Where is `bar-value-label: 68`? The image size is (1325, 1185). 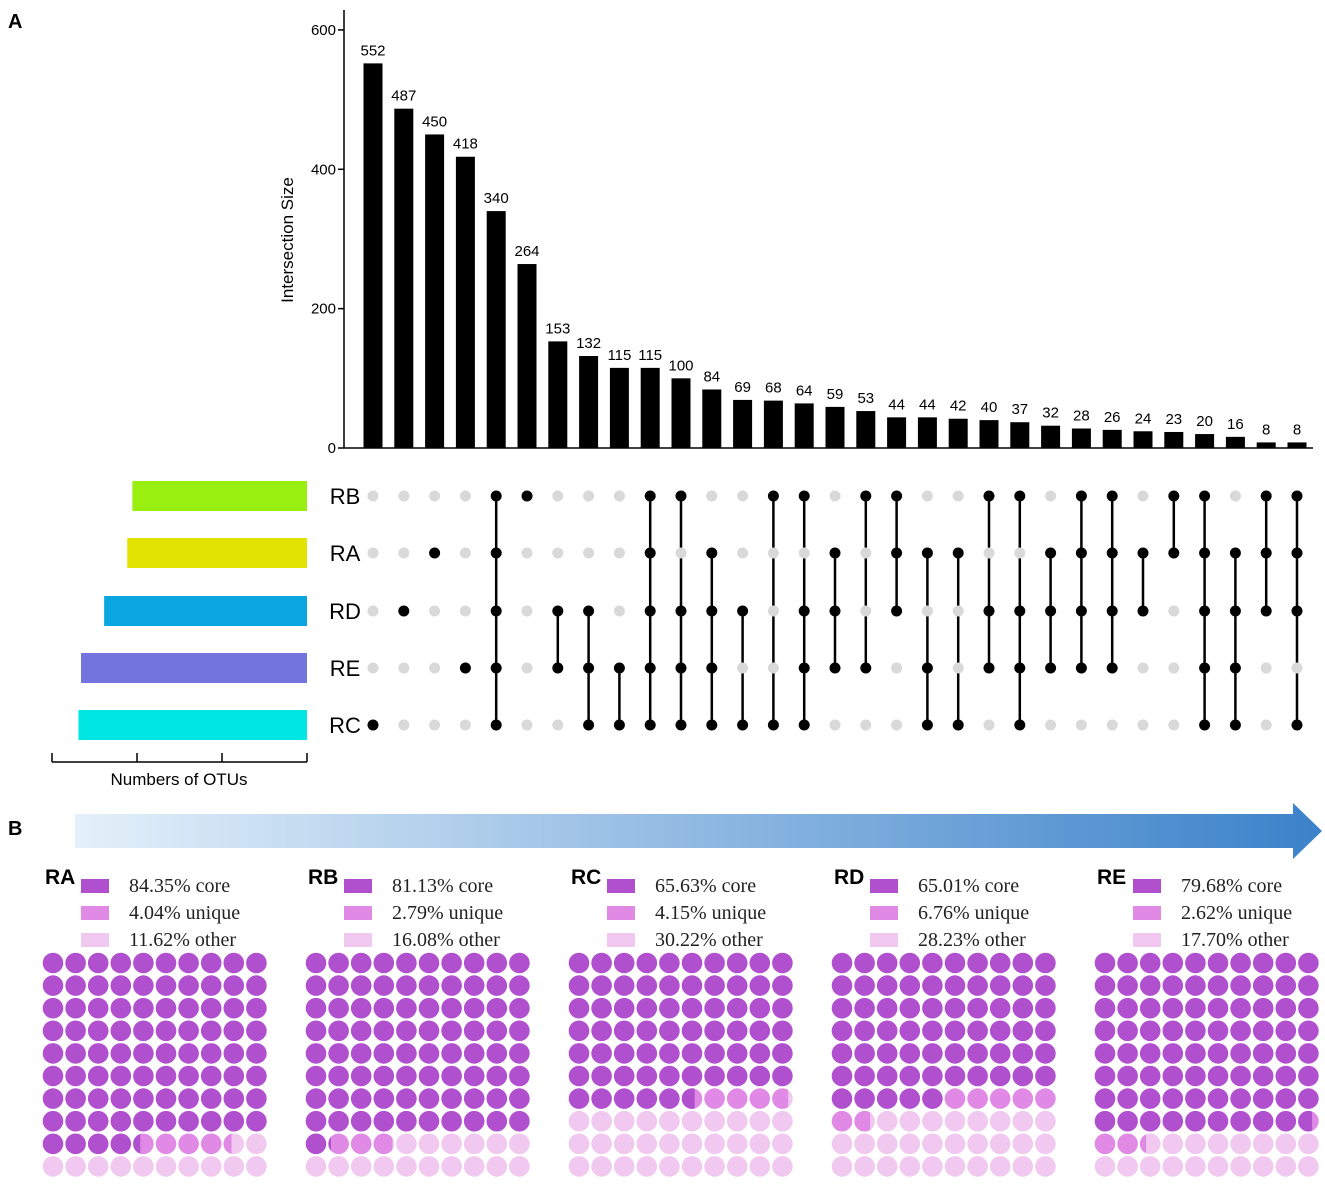
bar-value-label: 68 is located at coordinates (773, 388).